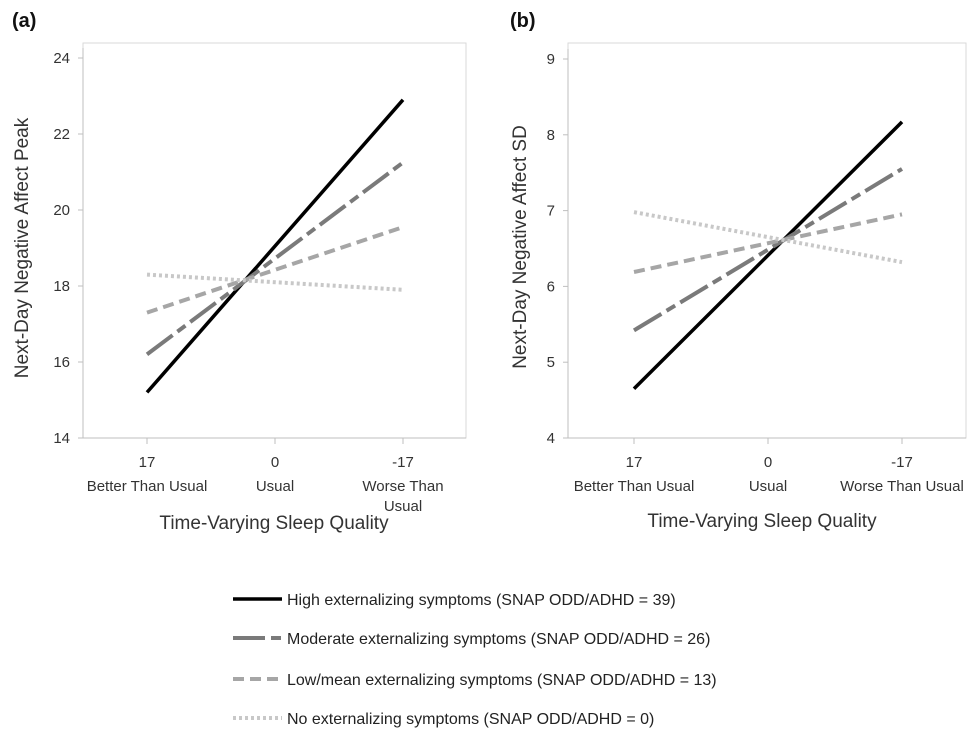 The image size is (967, 732). What do you see at coordinates (24, 21) in the screenshot?
I see `panel-a-label: (a)` at bounding box center [24, 21].